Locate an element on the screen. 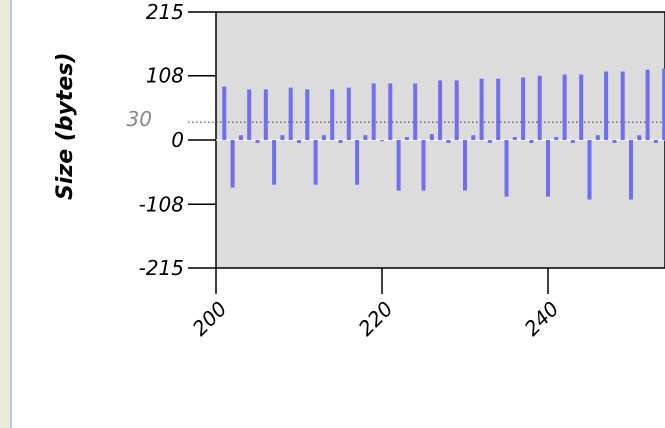 Image resolution: width=665 pixels, height=428 pixels. y-tick-label: 108 is located at coordinates (165, 76).